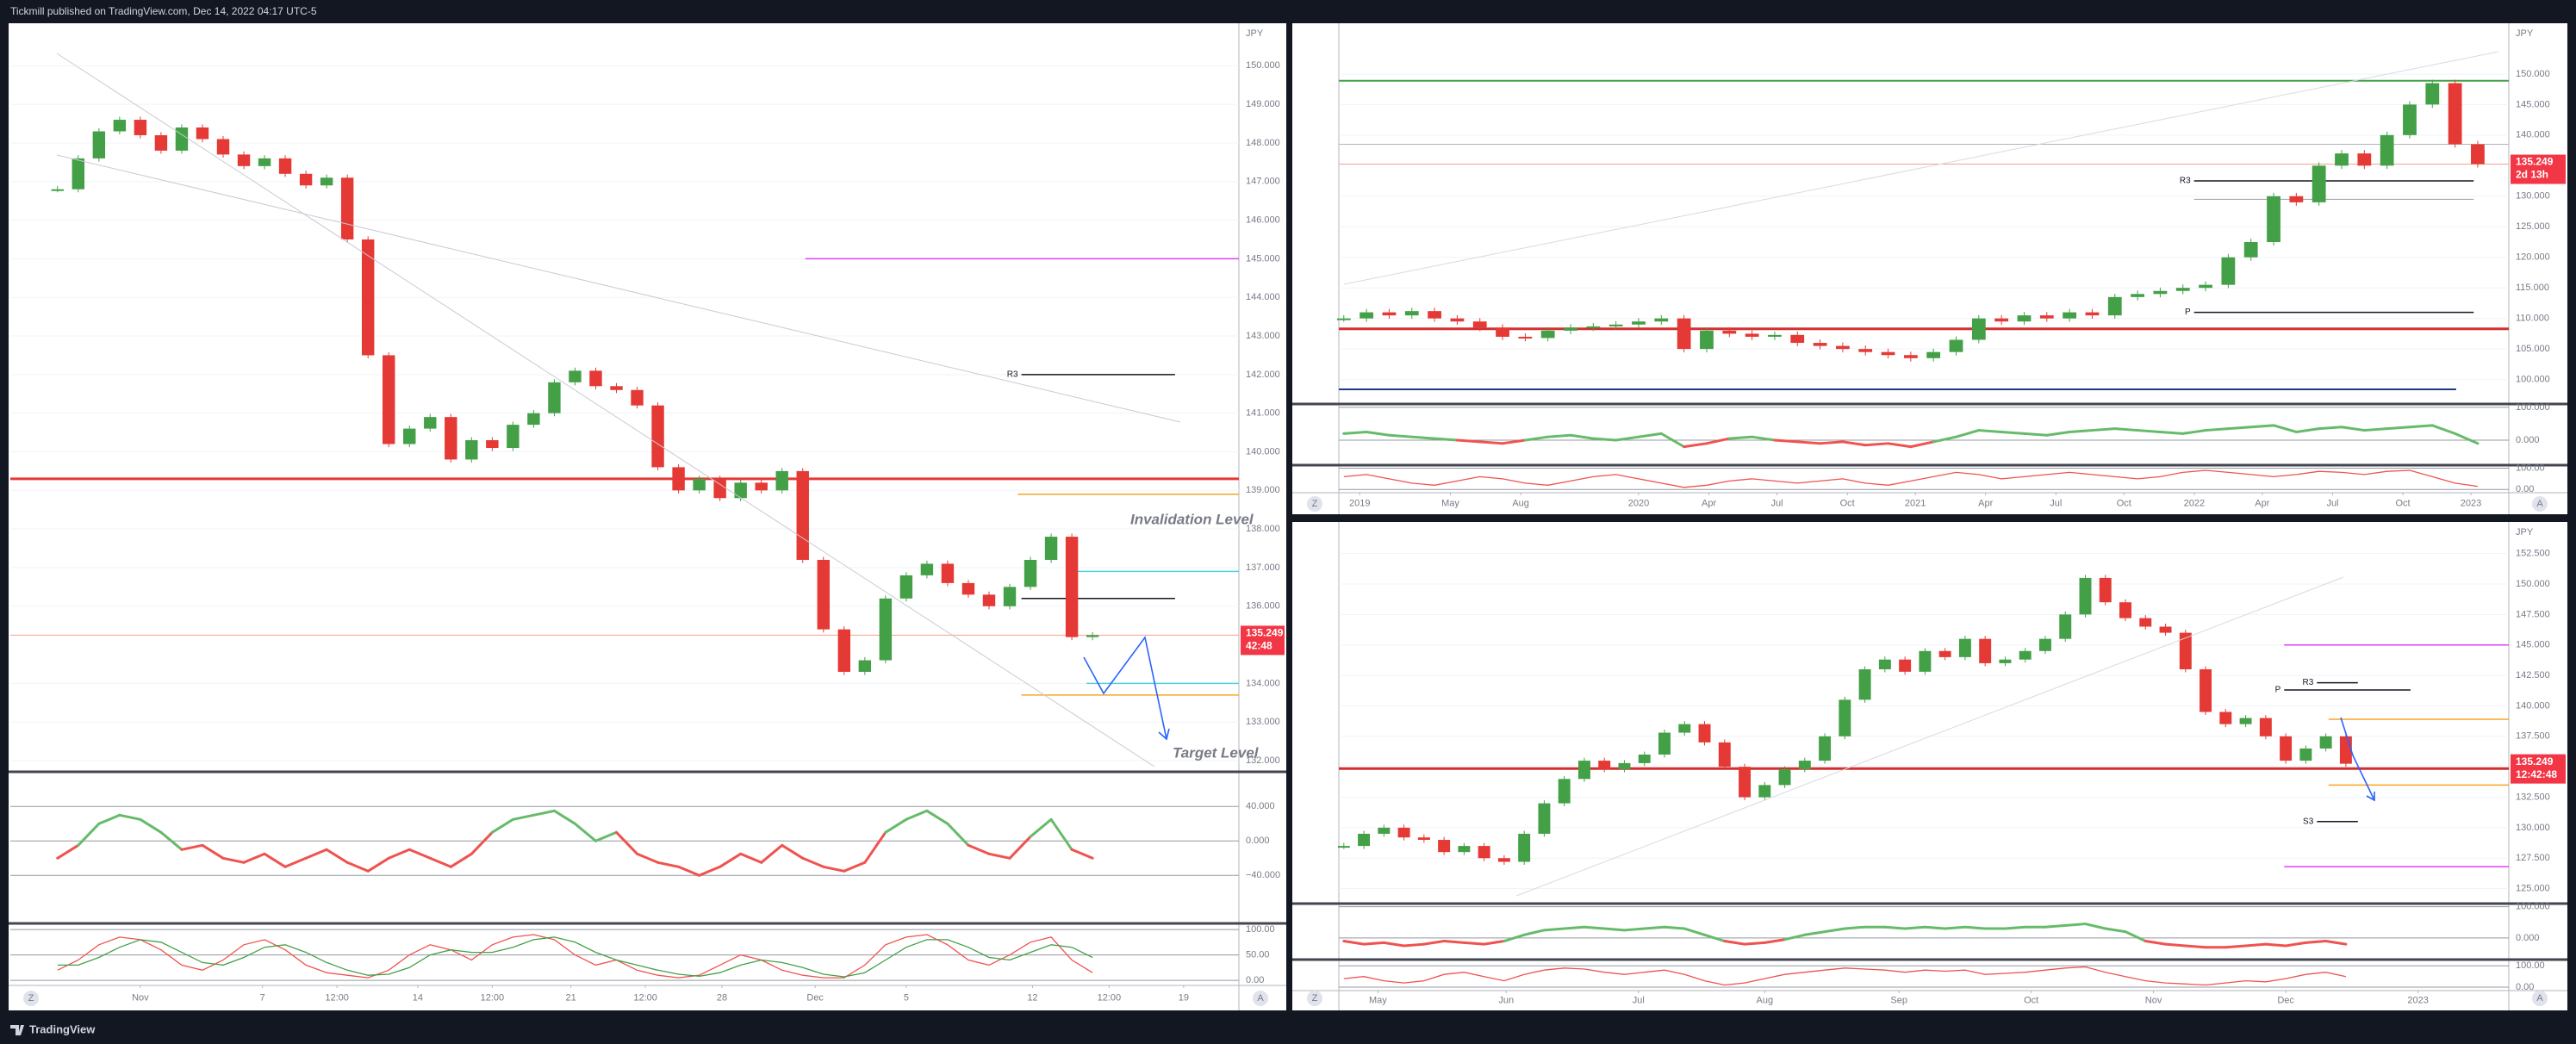  What do you see at coordinates (1911, 478) in the screenshot?
I see `indicator-line` at bounding box center [1911, 478].